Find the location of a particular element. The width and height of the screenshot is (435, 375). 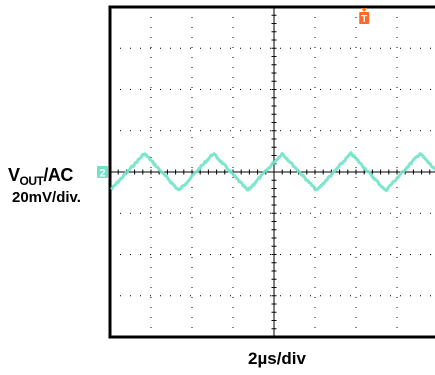

trace-line is located at coordinates (272, 171).